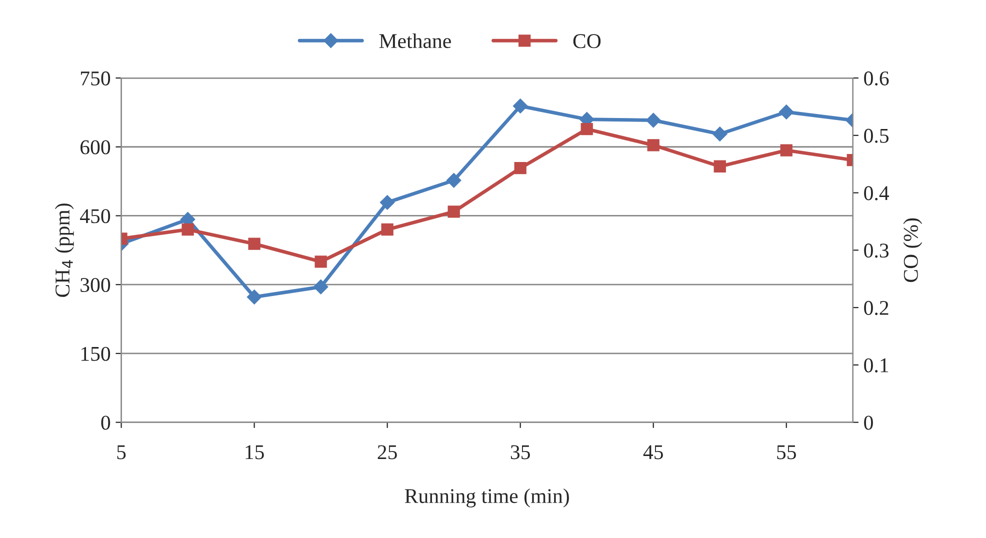 The height and width of the screenshot is (538, 986). Describe the element at coordinates (121, 452) in the screenshot. I see `x-tick-label: 5` at that location.